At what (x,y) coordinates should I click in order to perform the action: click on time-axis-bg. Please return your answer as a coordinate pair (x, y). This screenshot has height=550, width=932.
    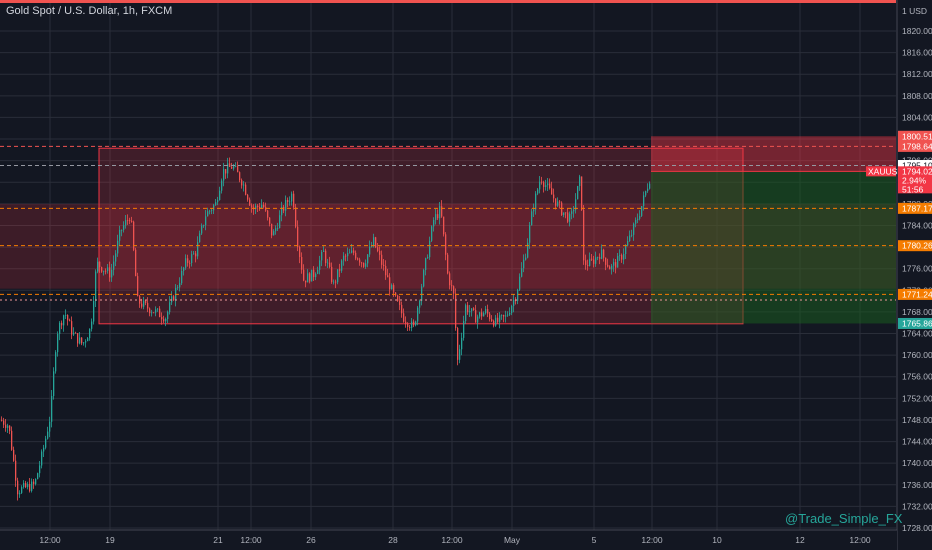
    Looking at the image, I should click on (448, 540).